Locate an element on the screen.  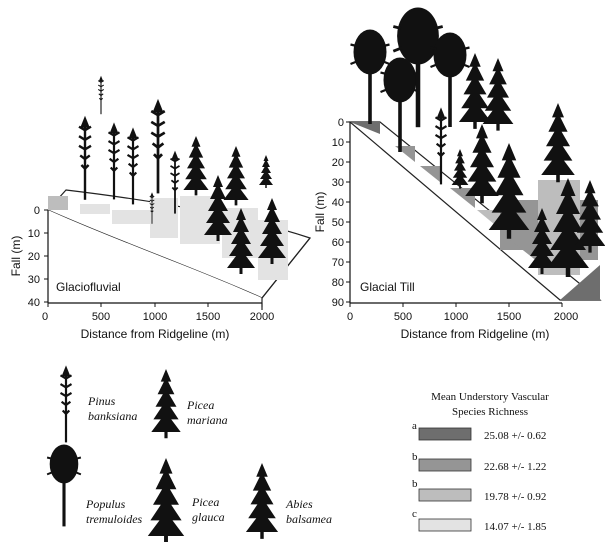
left-x-title: Distance from Ridgeline (m) is located at coordinates (155, 334).